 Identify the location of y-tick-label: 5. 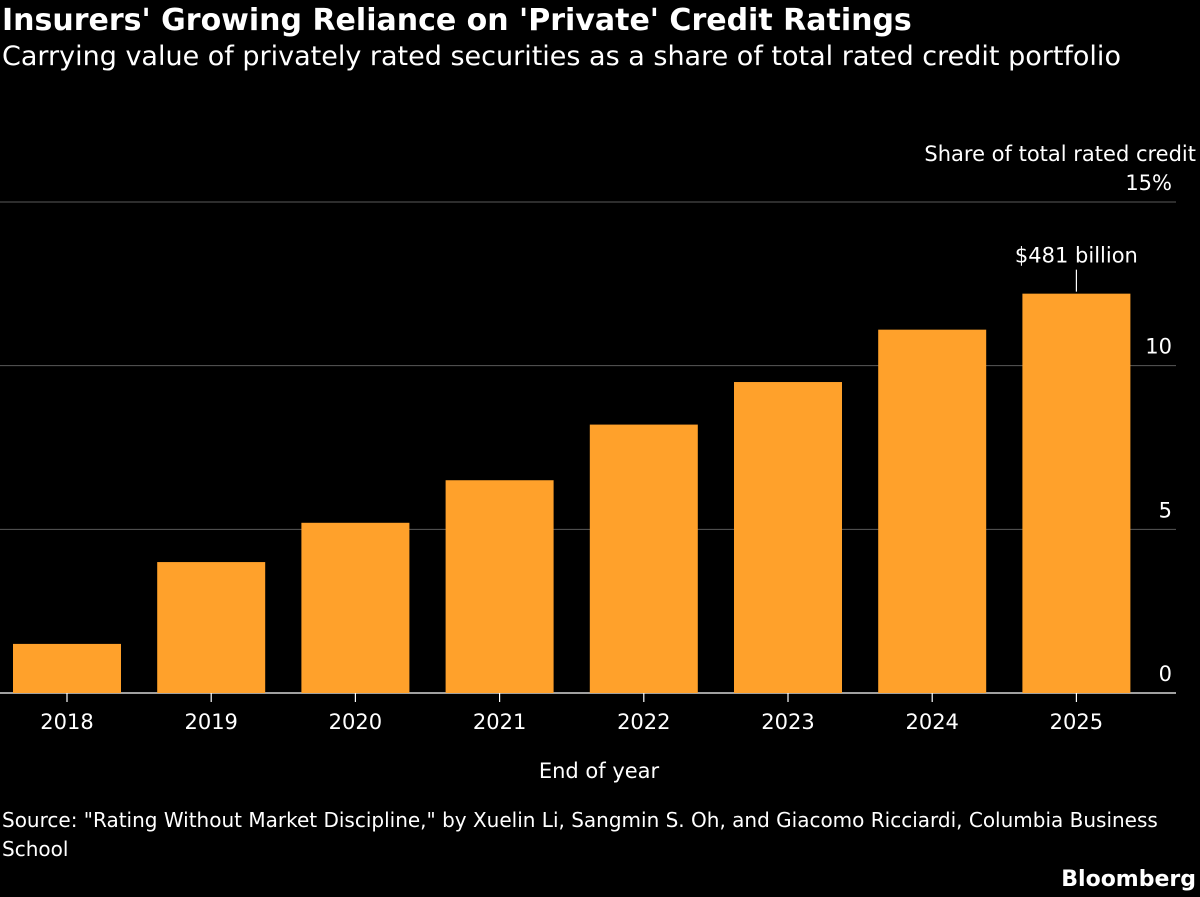
(1165, 510).